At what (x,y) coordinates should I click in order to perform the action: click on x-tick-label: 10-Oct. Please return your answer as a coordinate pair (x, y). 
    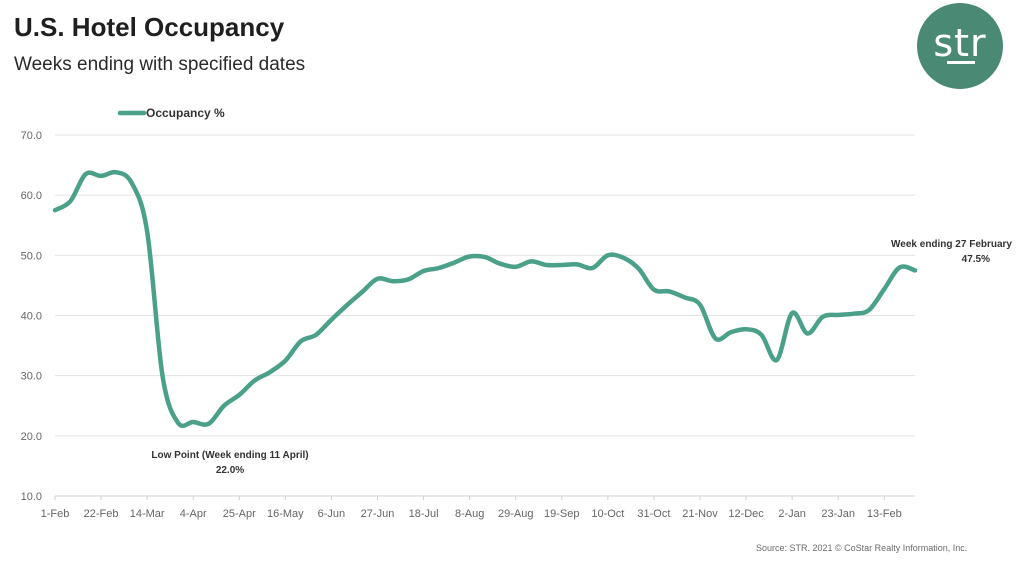
    Looking at the image, I should click on (607, 514).